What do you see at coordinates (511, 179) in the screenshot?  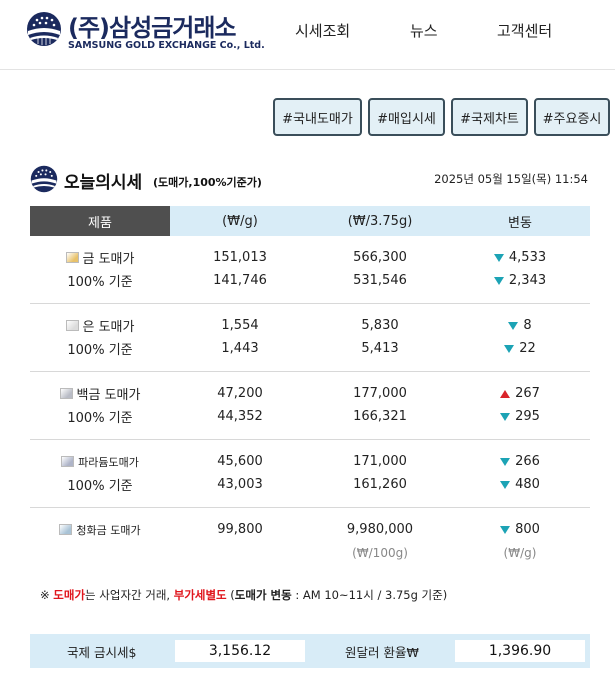 I see `price-timestamp: 2025년 05월 15일(목) 11:54` at bounding box center [511, 179].